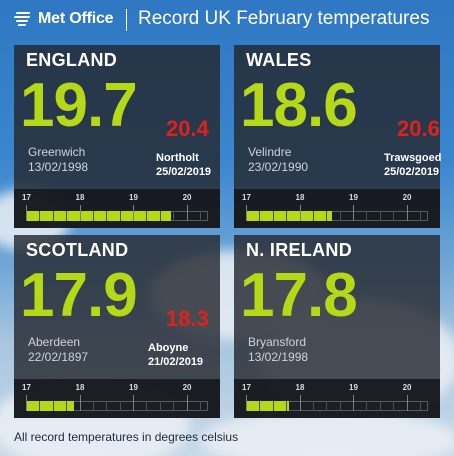 This screenshot has height=456, width=454. I want to click on new-record-value: 20.6, so click(418, 128).